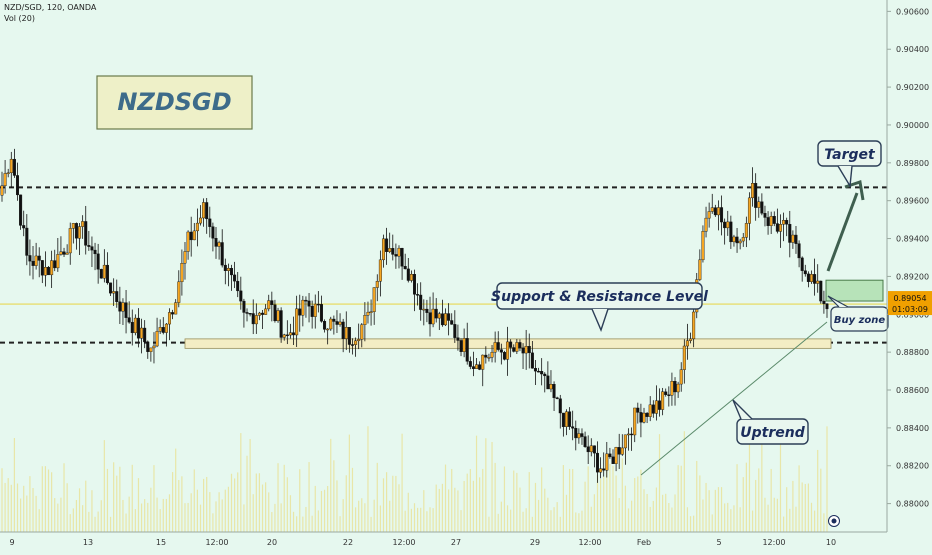 This screenshot has height=555, width=932. Describe the element at coordinates (842, 232) in the screenshot. I see `target-arrow` at that location.